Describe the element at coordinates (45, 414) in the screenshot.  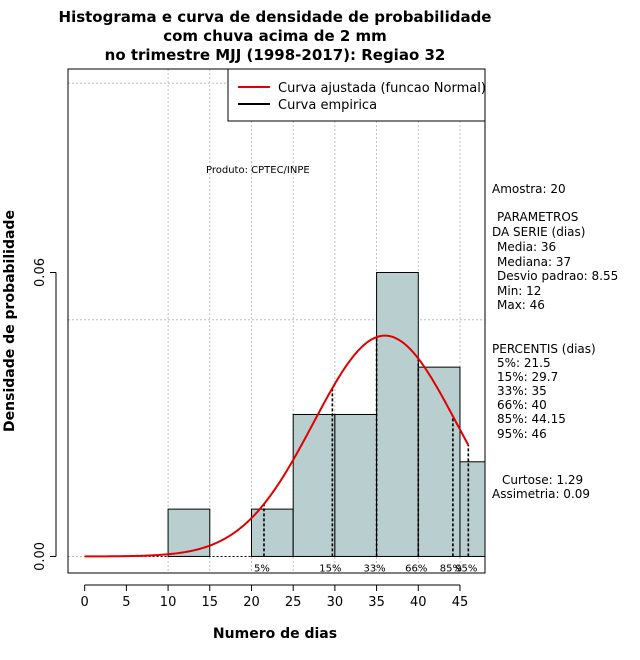
I see `y-axis: 0.00 0.06` at that location.